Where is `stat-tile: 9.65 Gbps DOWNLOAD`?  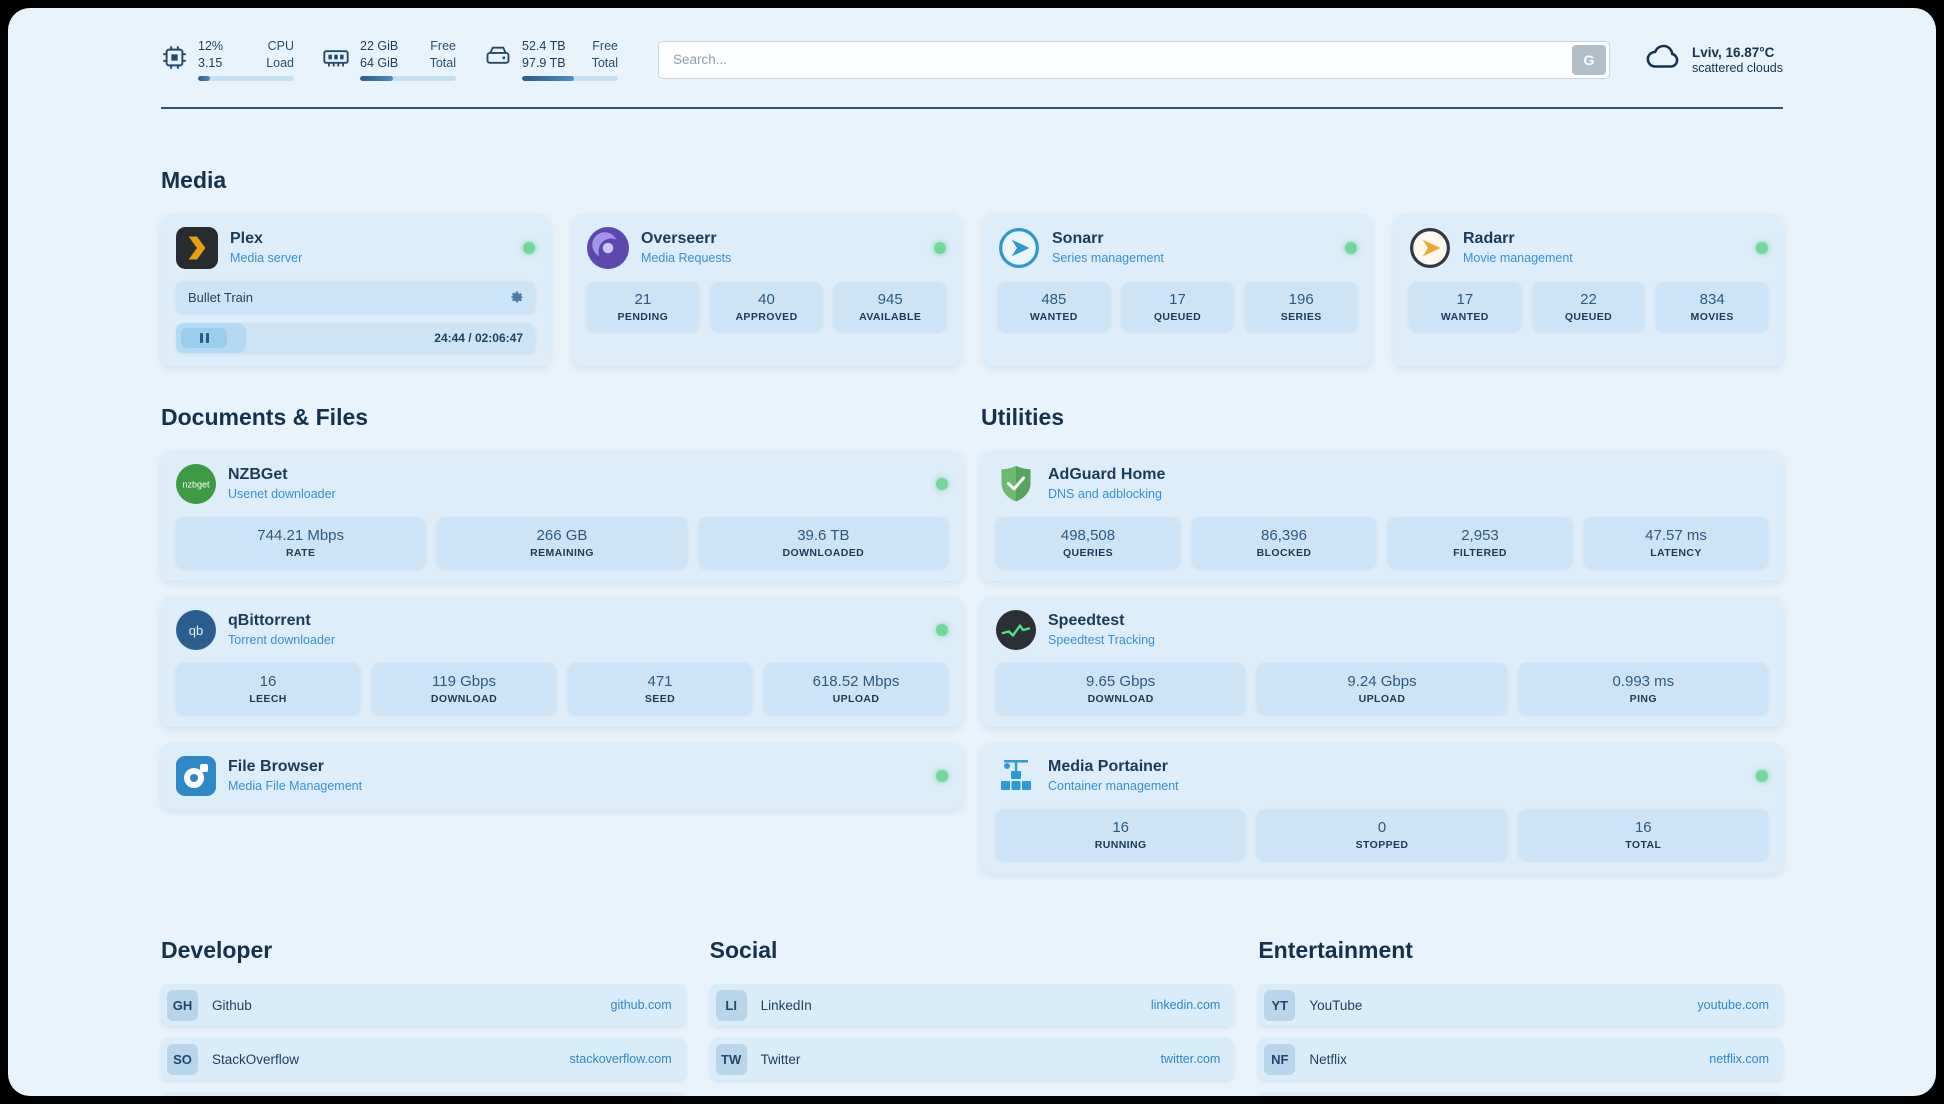
stat-tile: 9.65 Gbps DOWNLOAD is located at coordinates (1121, 688).